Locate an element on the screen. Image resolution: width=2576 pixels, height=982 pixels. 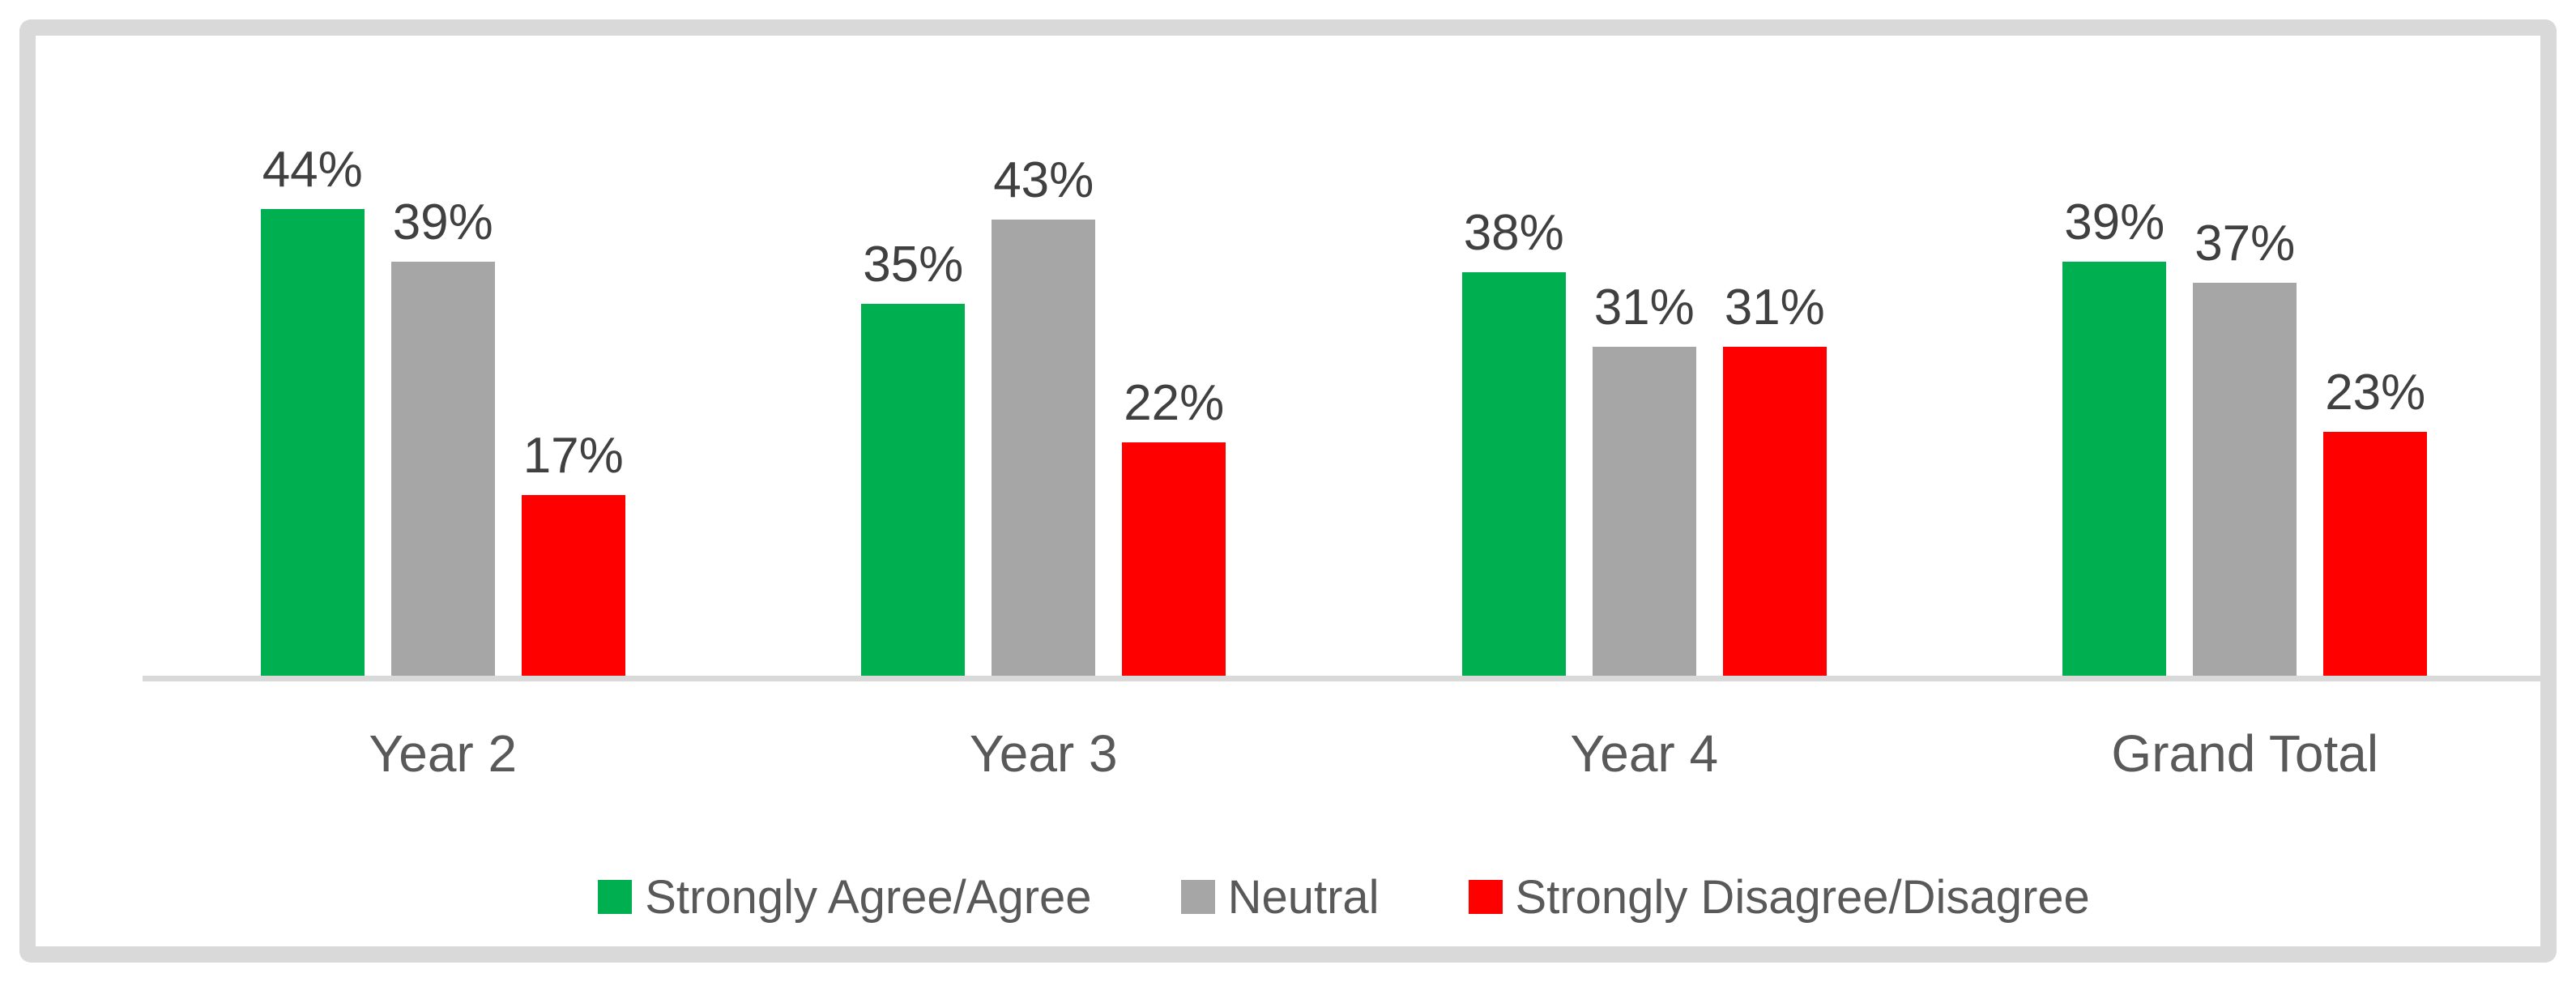
data-label: 44% is located at coordinates (312, 169).